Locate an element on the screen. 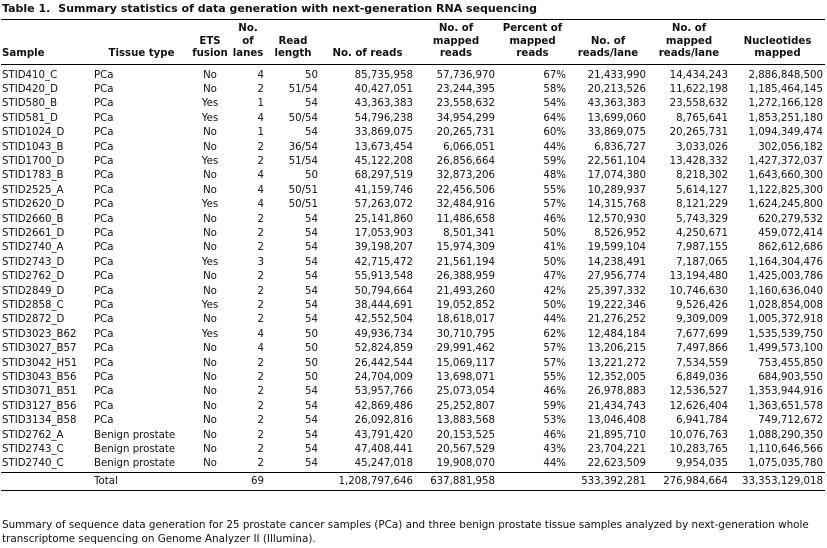  table-cell: 10,289,937 is located at coordinates (616, 190).